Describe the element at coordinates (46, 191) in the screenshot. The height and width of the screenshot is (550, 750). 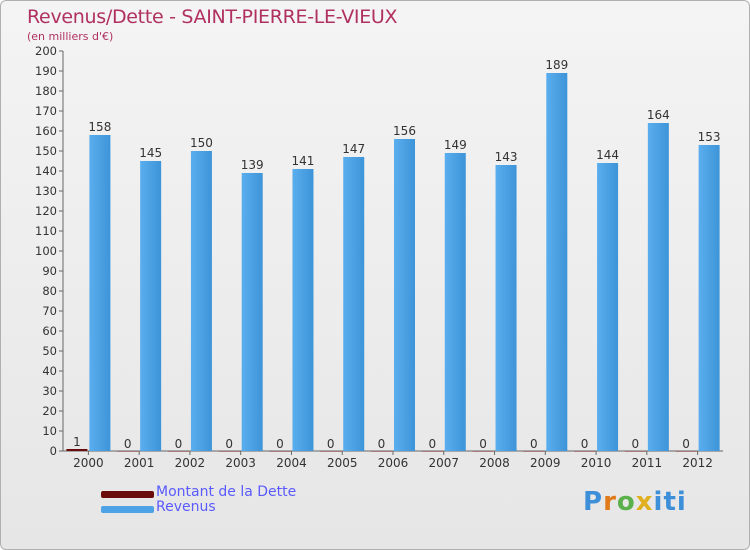
I see `y-tick-label: 130` at that location.